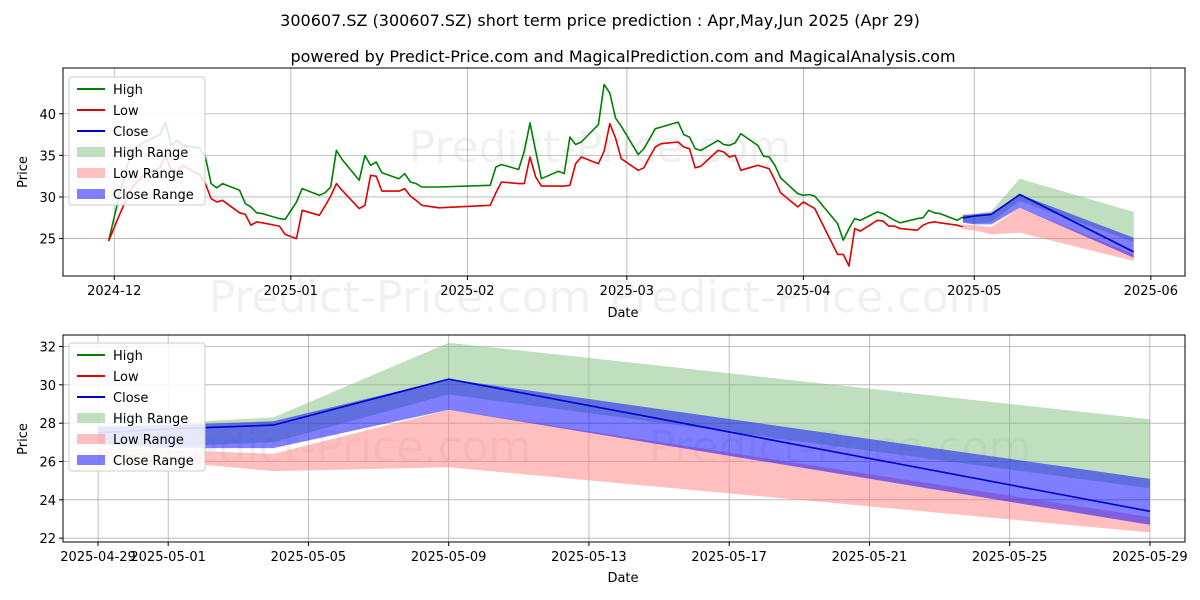  What do you see at coordinates (309, 557) in the screenshot?
I see `x-tick-label: 2025-05-05` at bounding box center [309, 557].